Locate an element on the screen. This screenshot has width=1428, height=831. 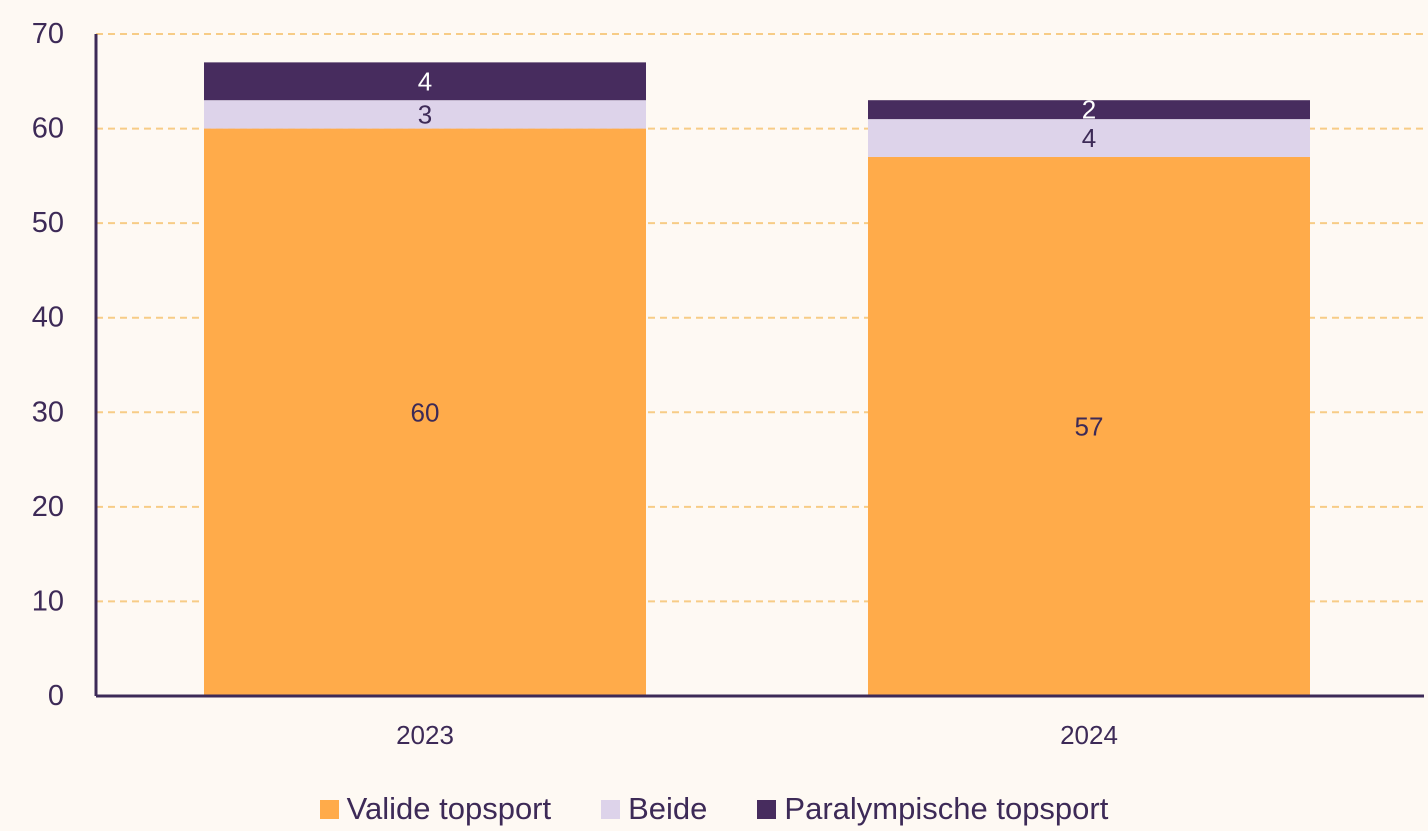
data-label: 57 is located at coordinates (1089, 426).